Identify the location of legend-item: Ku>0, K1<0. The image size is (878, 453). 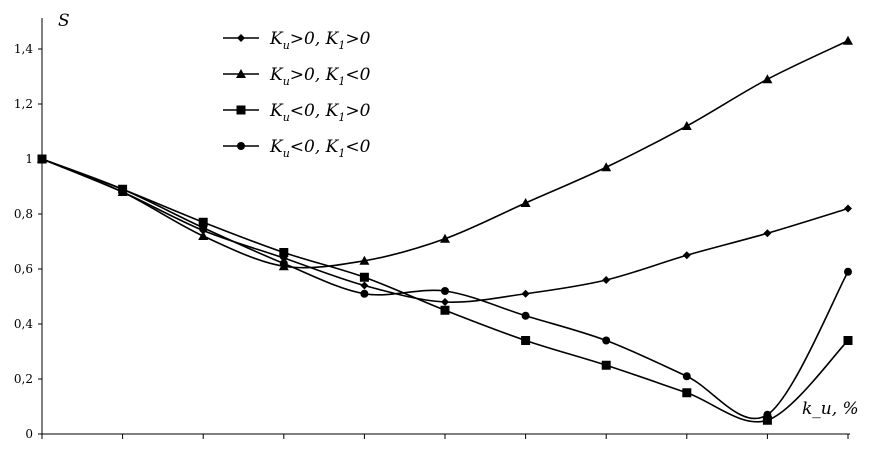
(297, 76).